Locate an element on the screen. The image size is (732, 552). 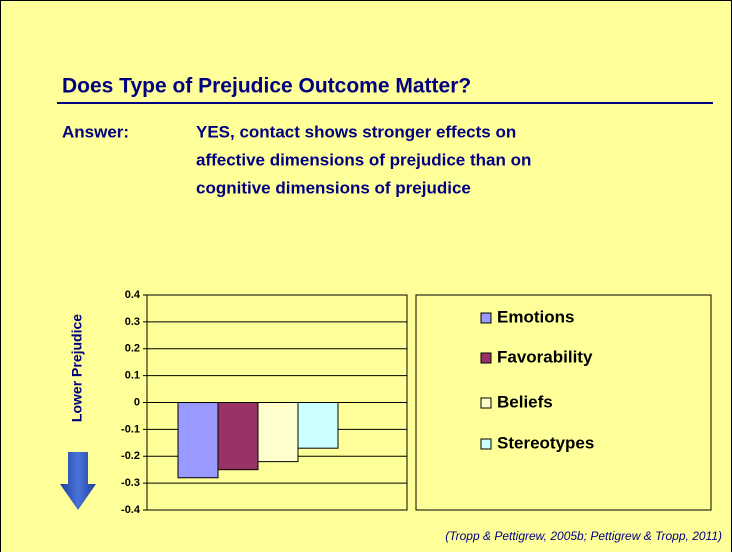
answer-line: YES, contact shows stronger effects on is located at coordinates (356, 131).